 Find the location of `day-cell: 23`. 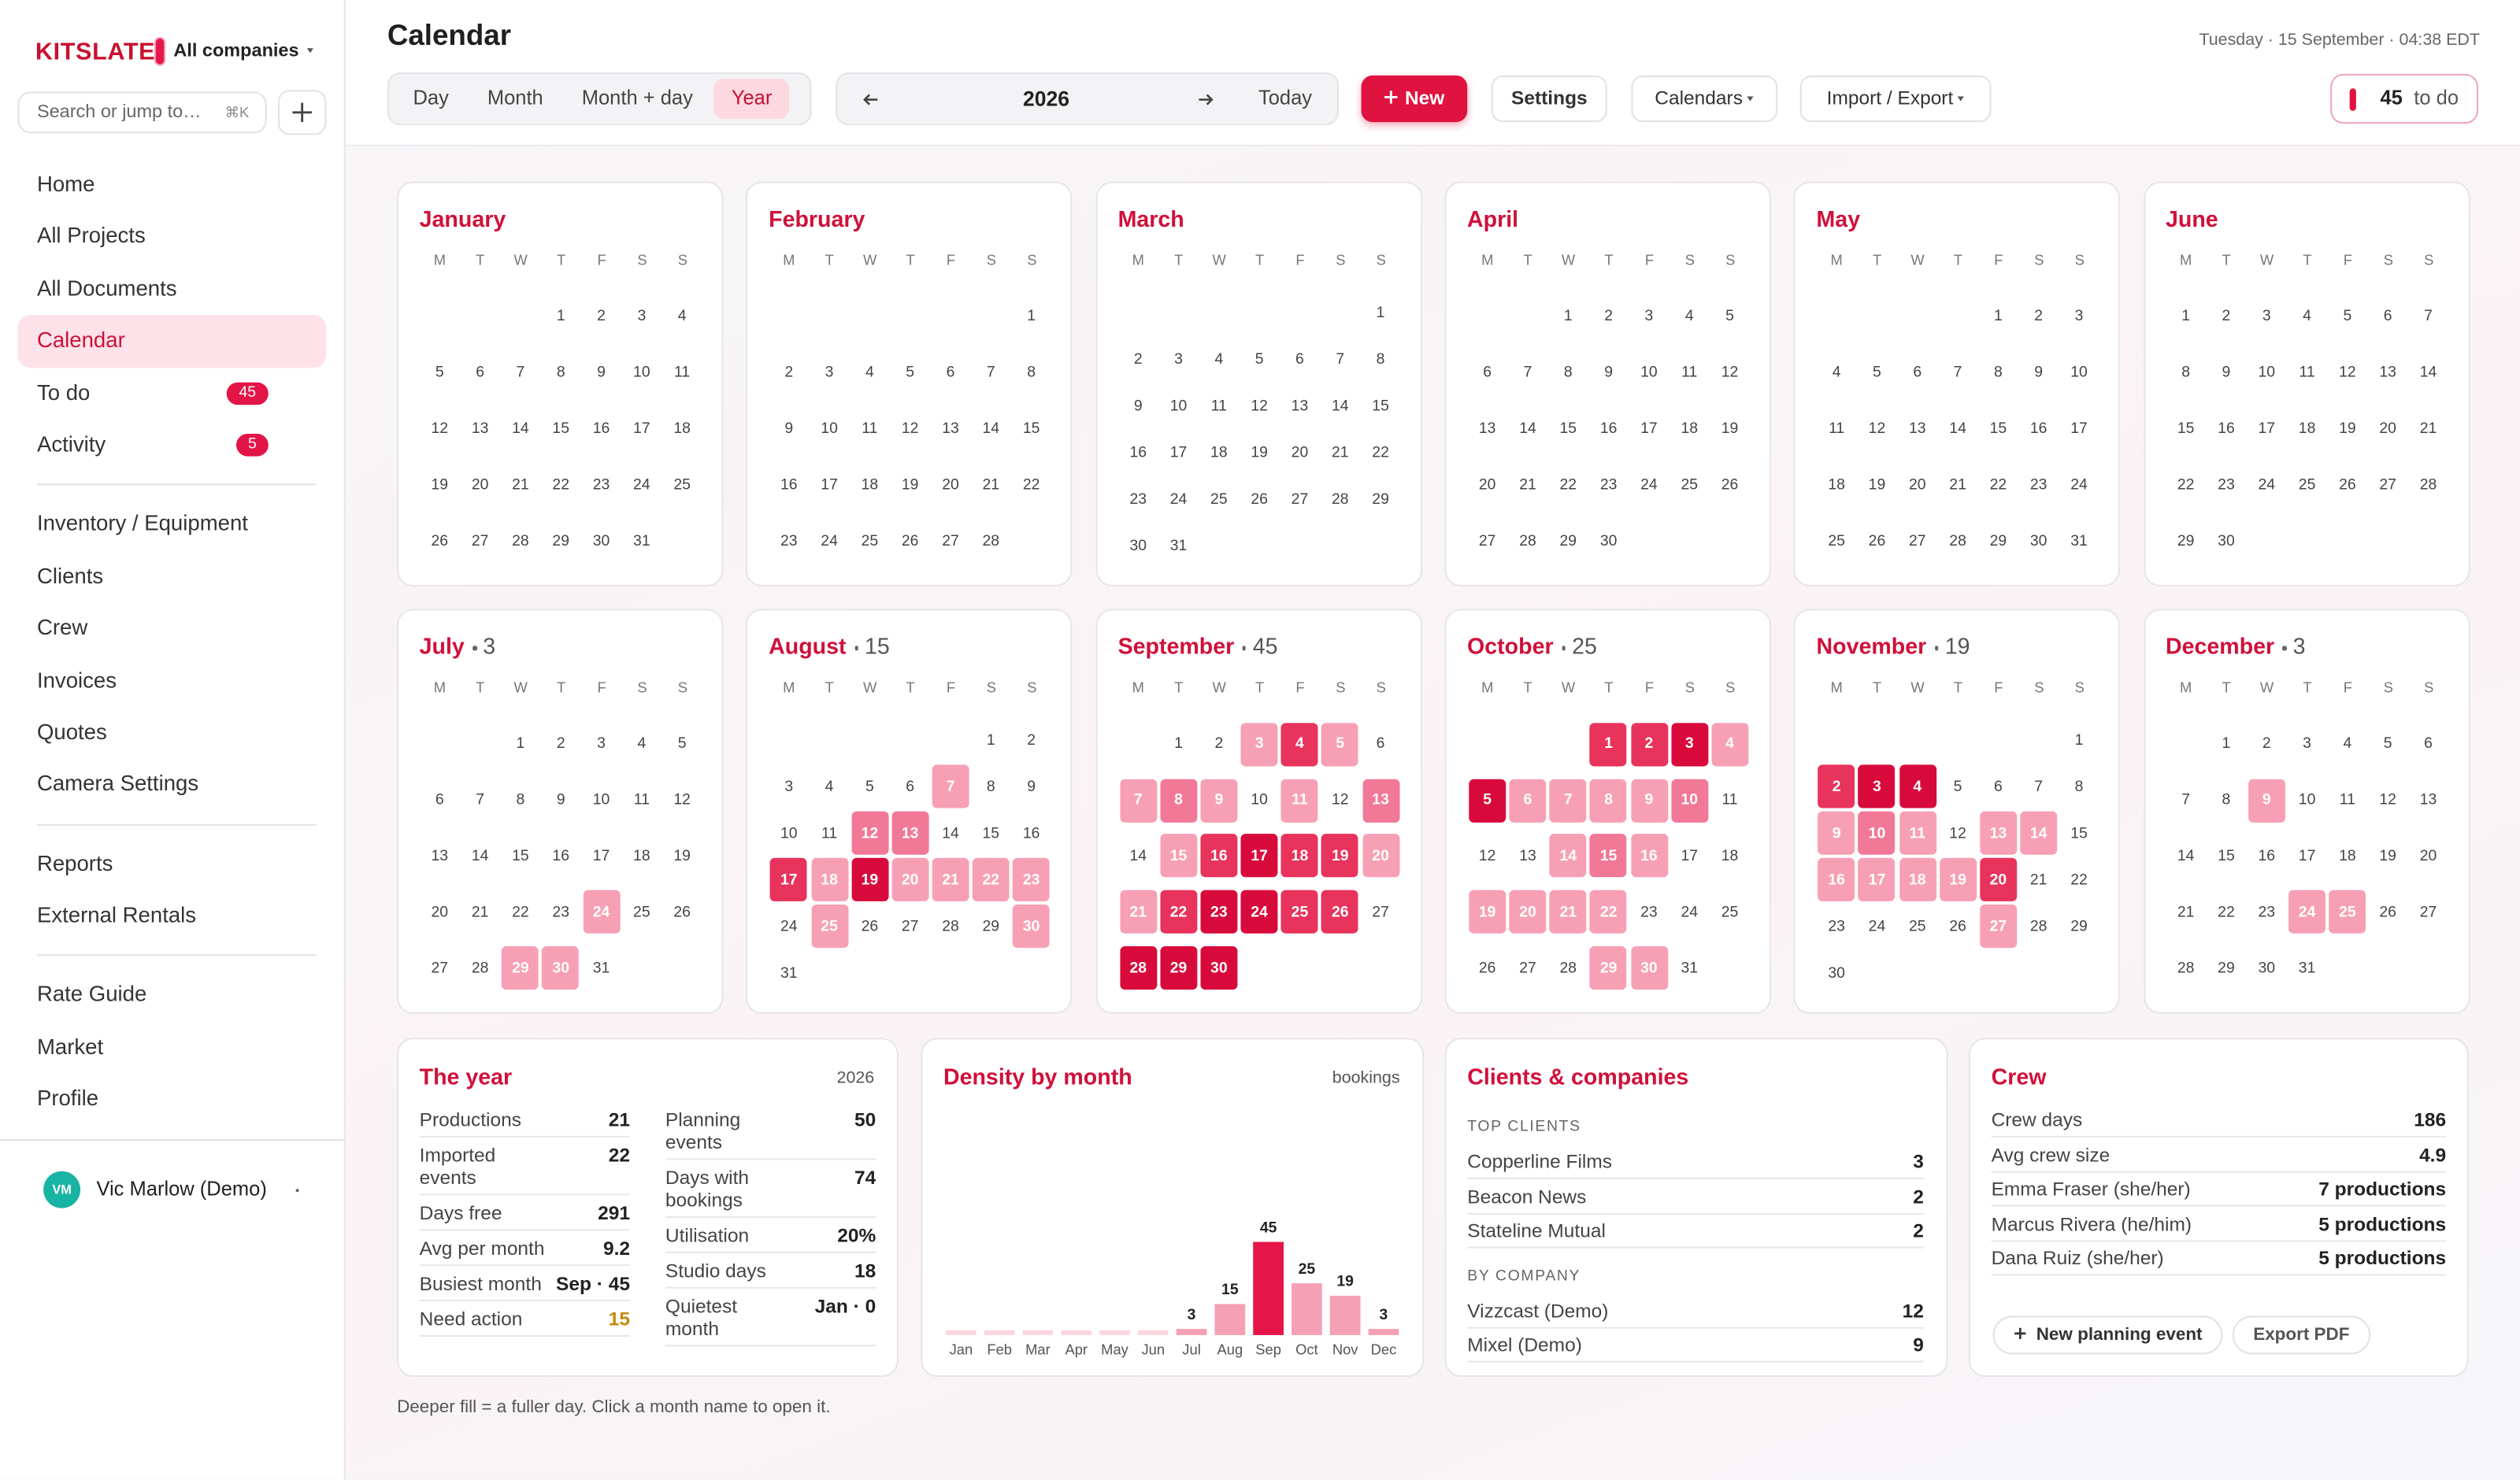

day-cell: 23 is located at coordinates (789, 540).